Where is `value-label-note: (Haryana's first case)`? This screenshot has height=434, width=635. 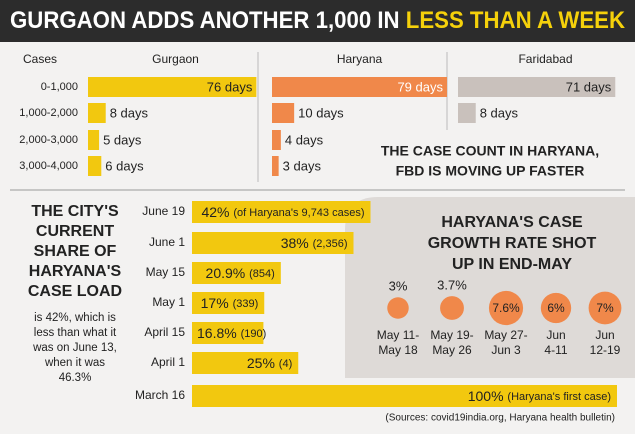 value-label-note: (Haryana's first case) is located at coordinates (559, 397).